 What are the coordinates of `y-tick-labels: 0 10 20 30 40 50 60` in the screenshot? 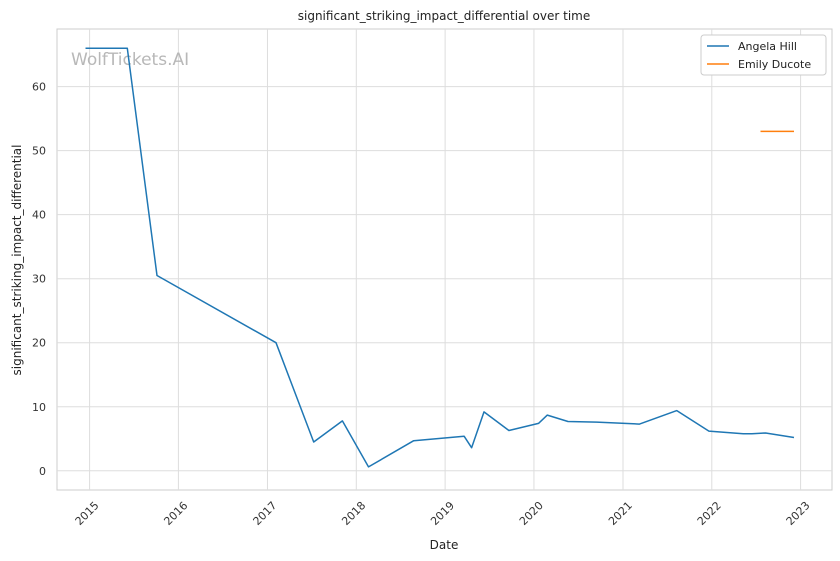 It's located at (39, 279).